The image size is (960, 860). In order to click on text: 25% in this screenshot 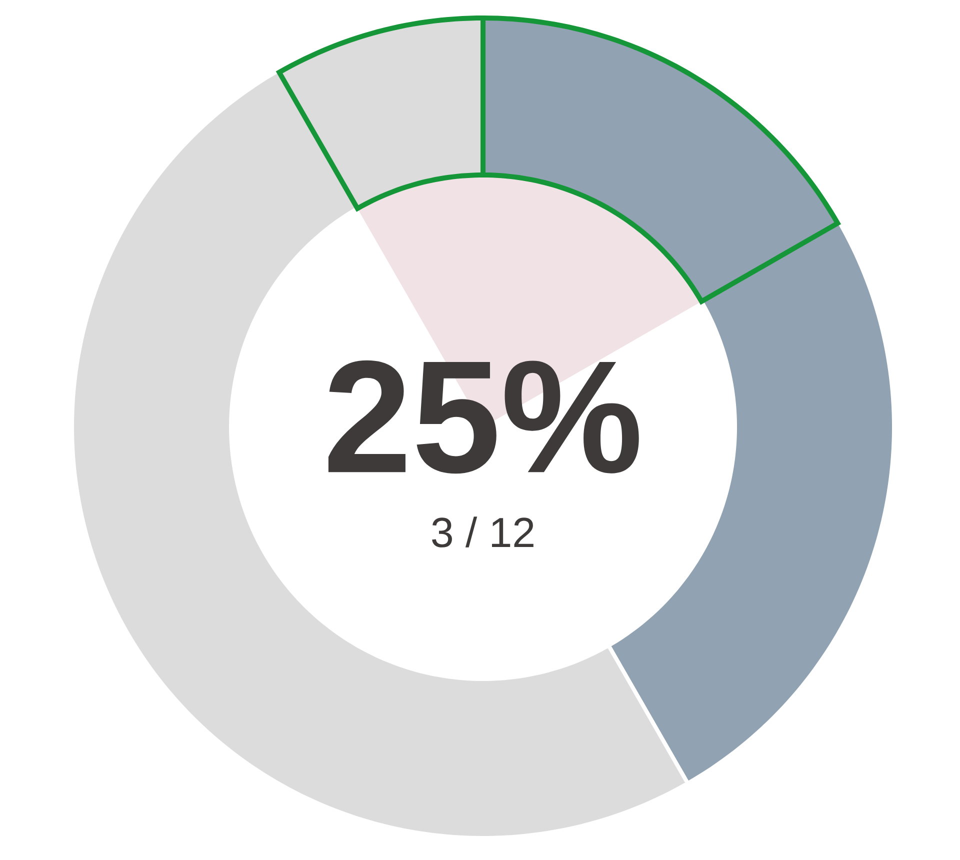, I will do `click(483, 417)`.